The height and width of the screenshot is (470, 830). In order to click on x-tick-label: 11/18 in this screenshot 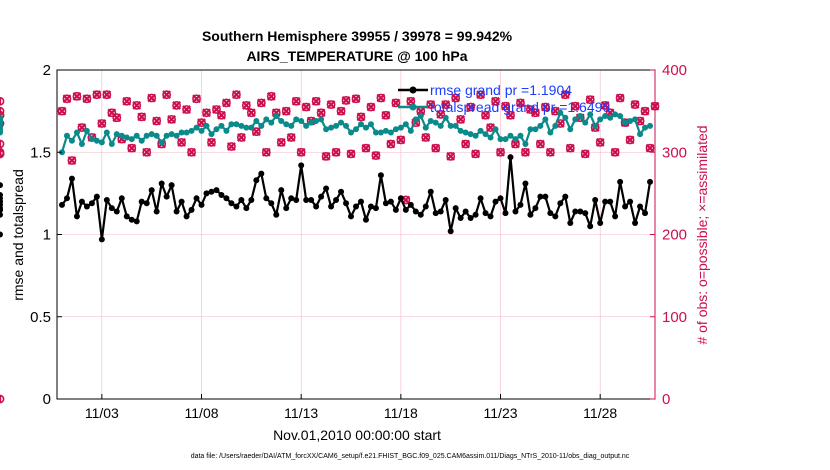, I will do `click(401, 413)`.